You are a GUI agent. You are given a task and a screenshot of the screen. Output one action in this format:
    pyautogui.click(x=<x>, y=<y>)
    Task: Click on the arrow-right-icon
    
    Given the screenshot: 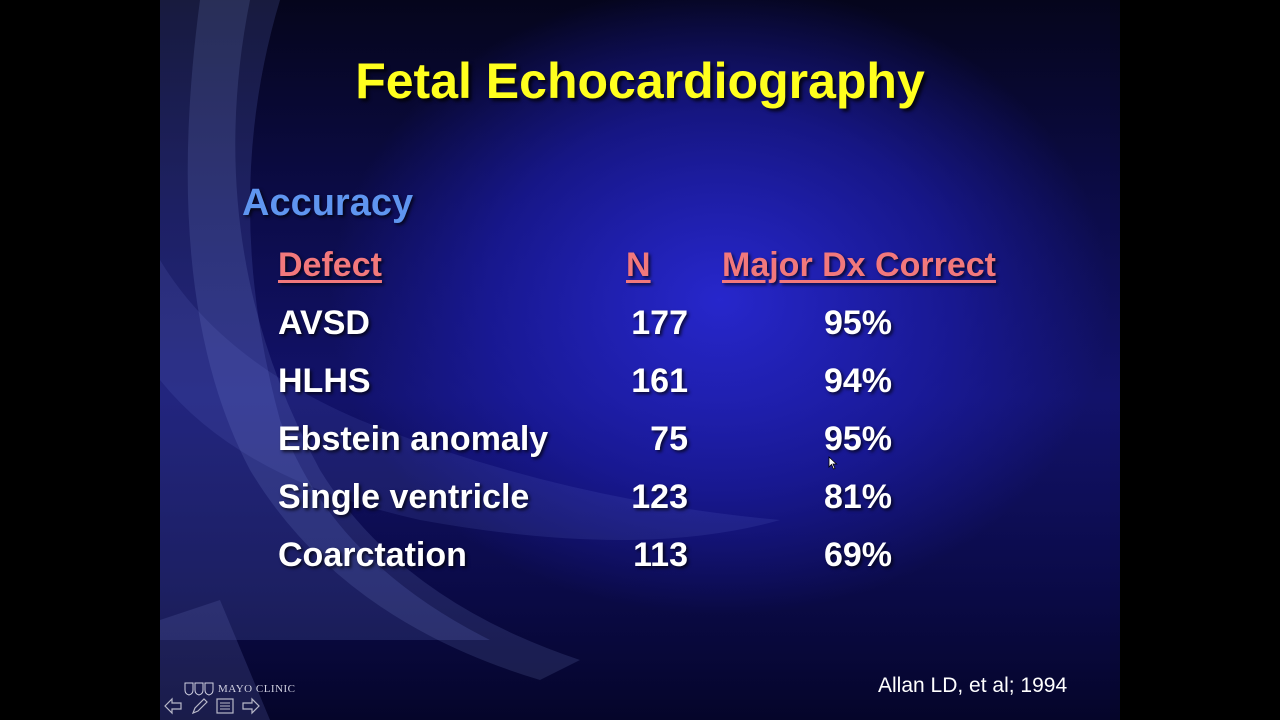 What is the action you would take?
    pyautogui.click(x=251, y=706)
    